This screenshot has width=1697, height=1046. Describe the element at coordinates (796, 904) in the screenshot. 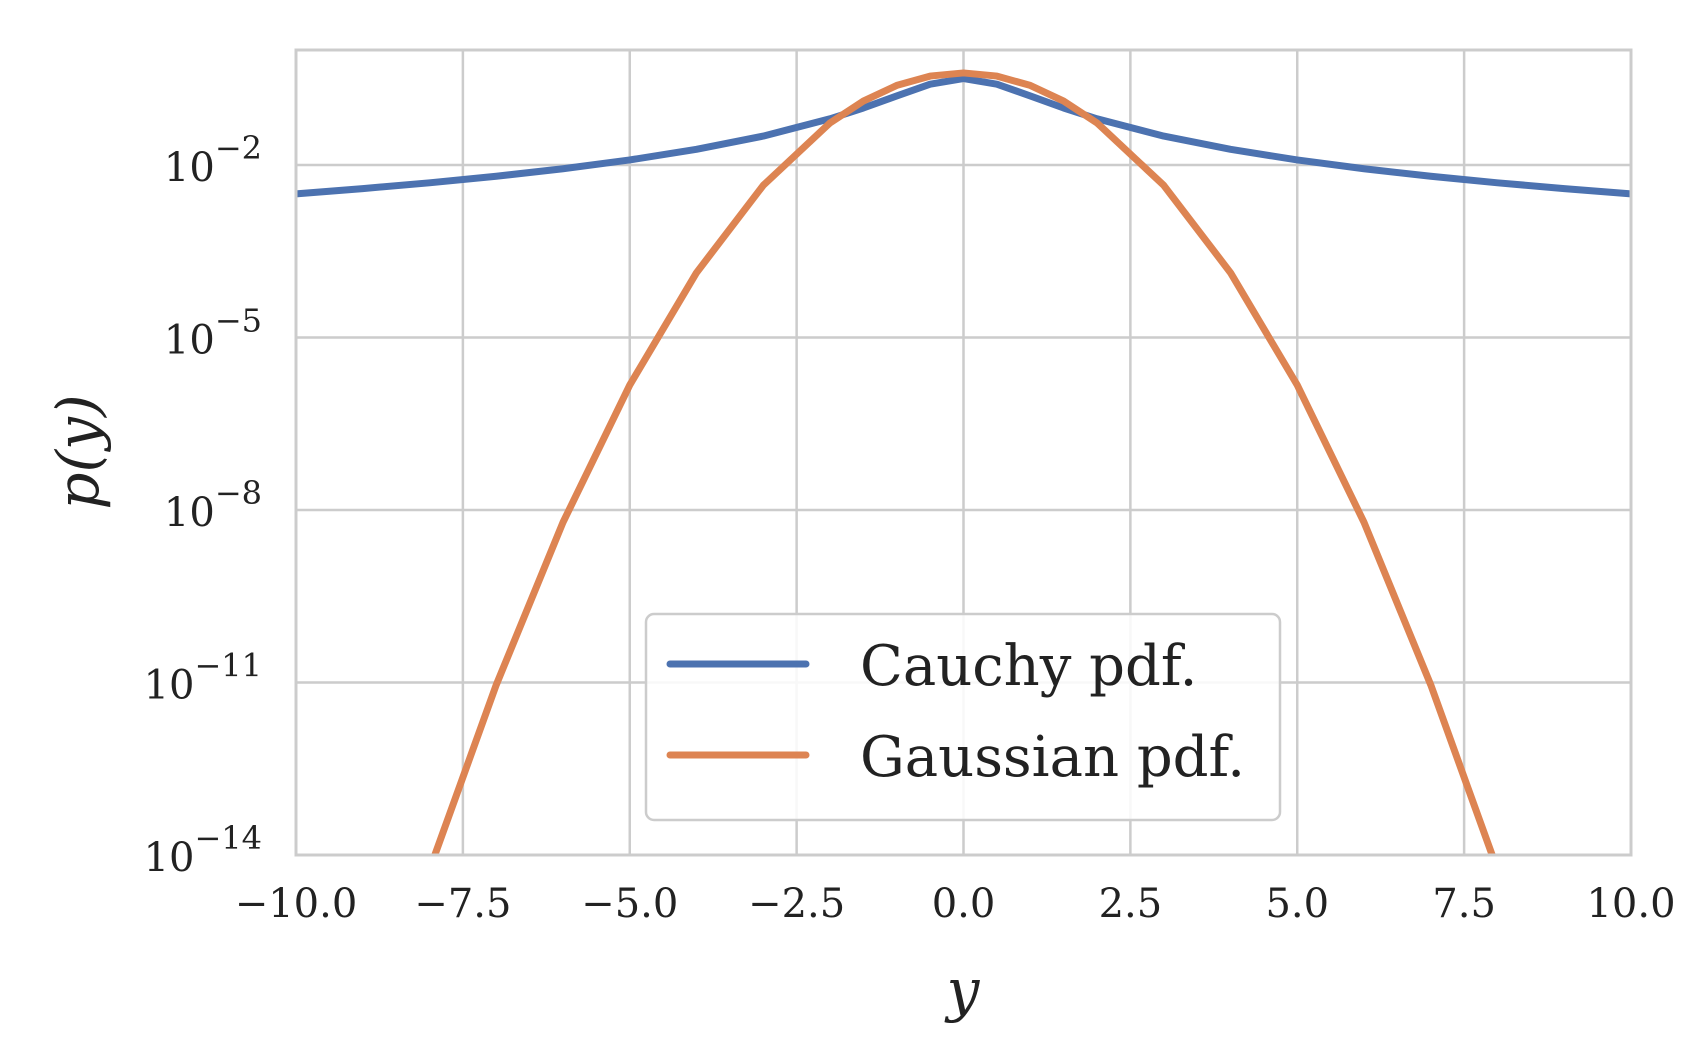

I see `x-tick-label: −2.5` at that location.